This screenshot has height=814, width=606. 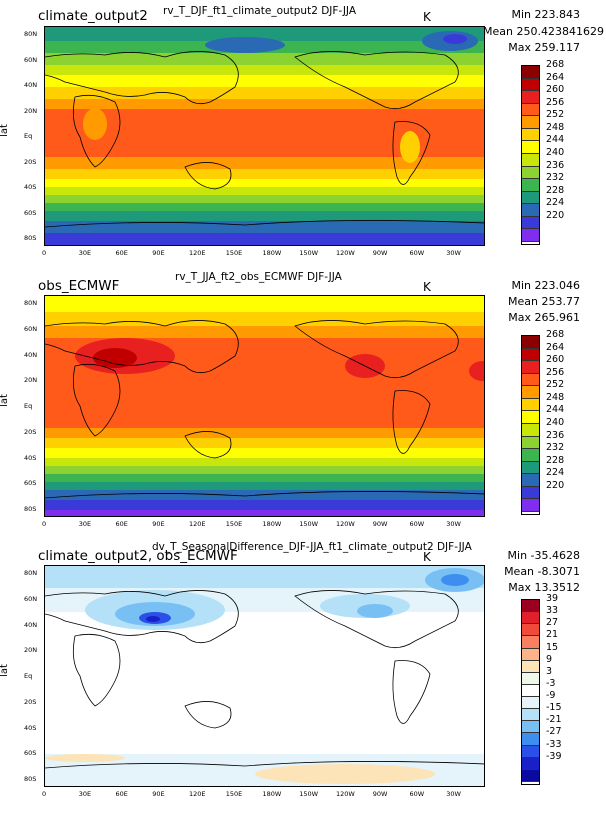 I want to click on stat-max: Max 259.117, so click(x=544, y=47).